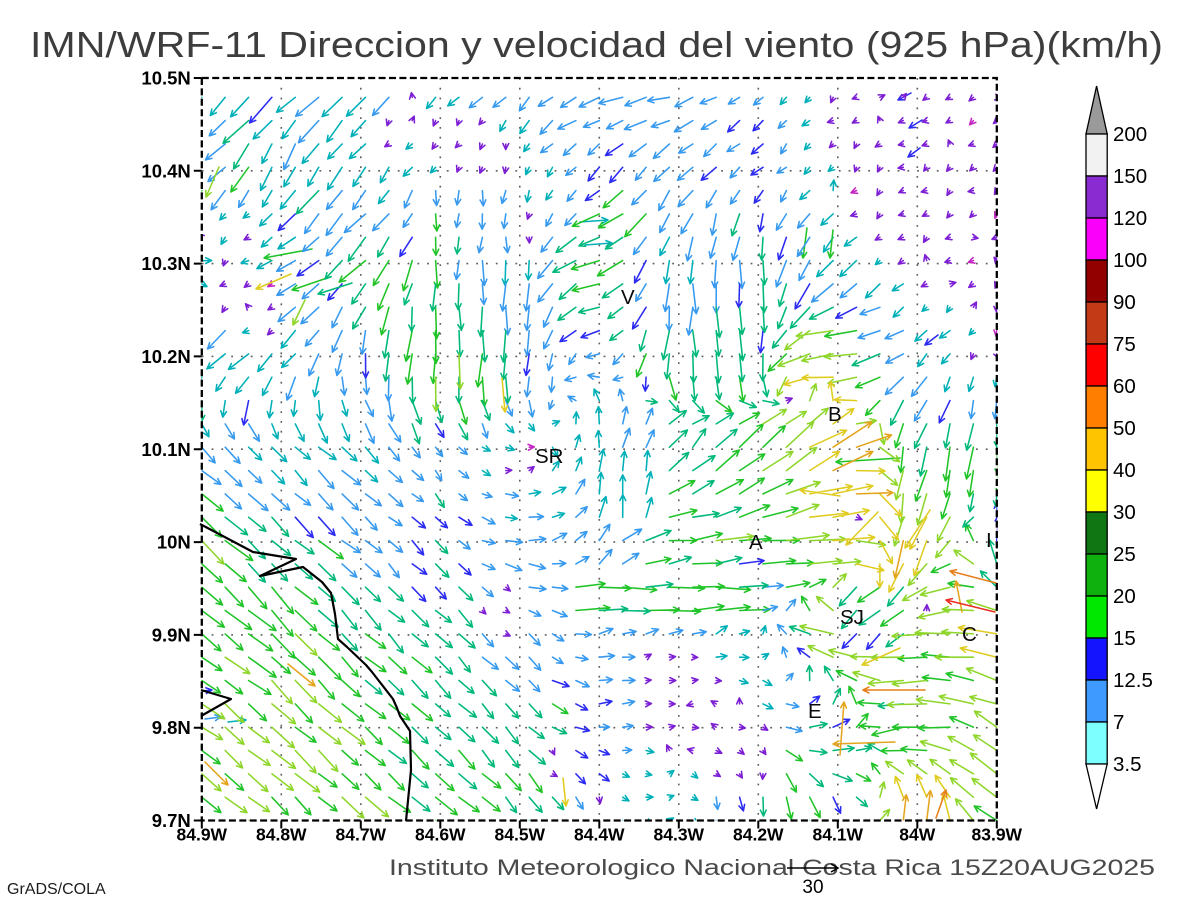 This screenshot has height=900, width=1200. What do you see at coordinates (997, 835) in the screenshot?
I see `svg-text: 83.9W` at bounding box center [997, 835].